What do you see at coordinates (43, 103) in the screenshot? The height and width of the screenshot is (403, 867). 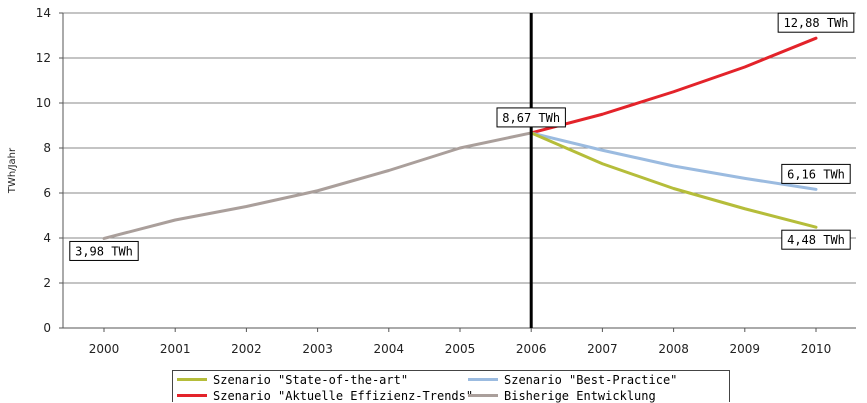 I see `y-tick-label: 10` at bounding box center [43, 103].